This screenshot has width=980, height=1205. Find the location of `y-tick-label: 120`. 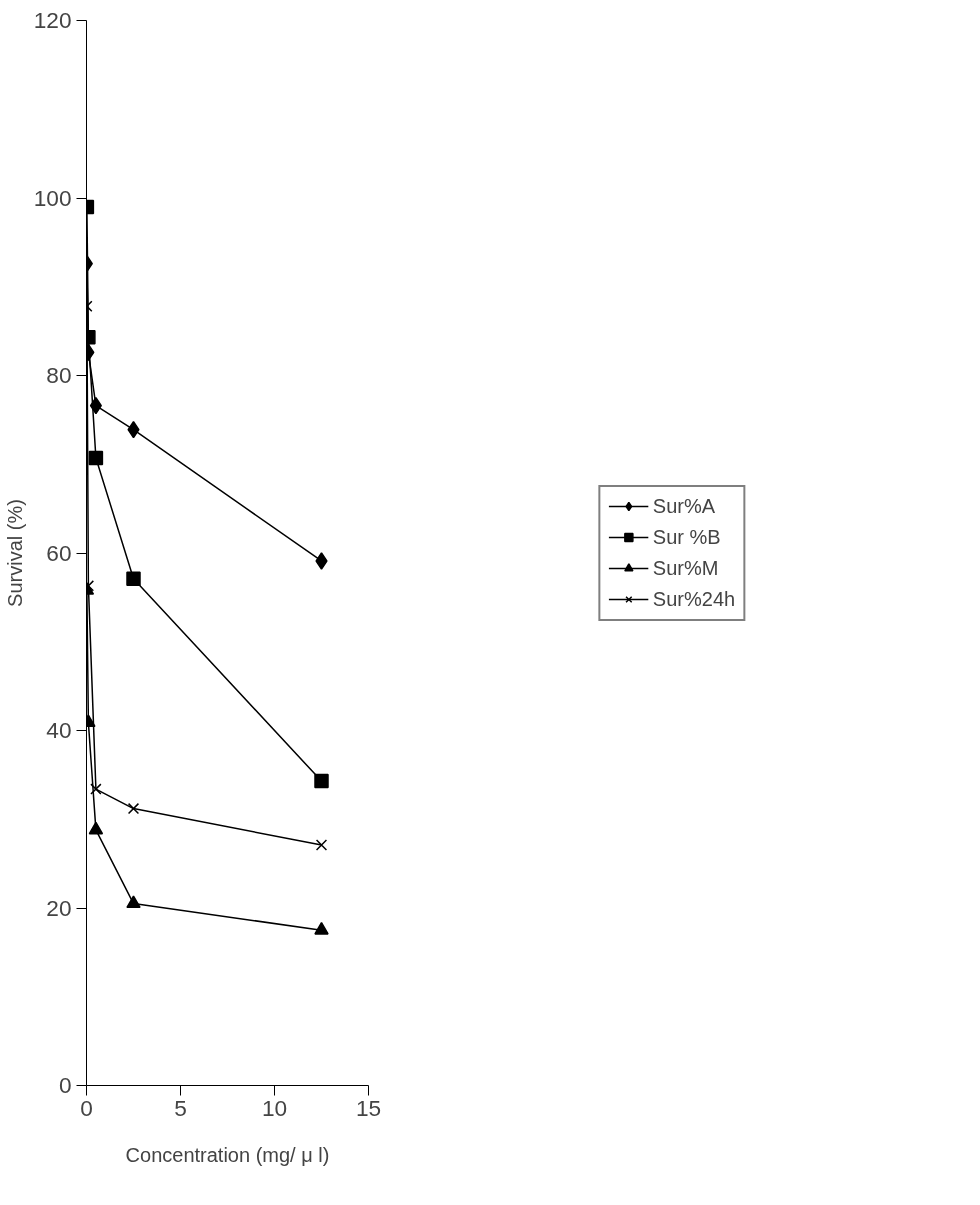

y-tick-label: 120 is located at coordinates (52, 20).